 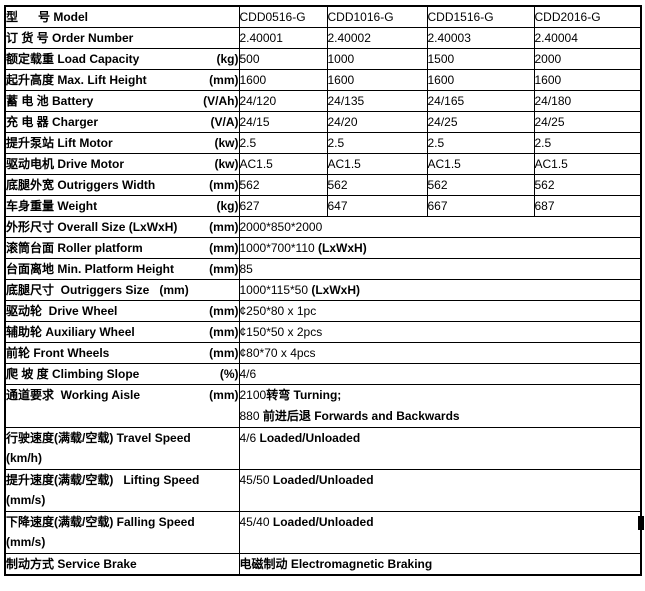 I want to click on spec-value-cell: 24/120, so click(x=283, y=101).